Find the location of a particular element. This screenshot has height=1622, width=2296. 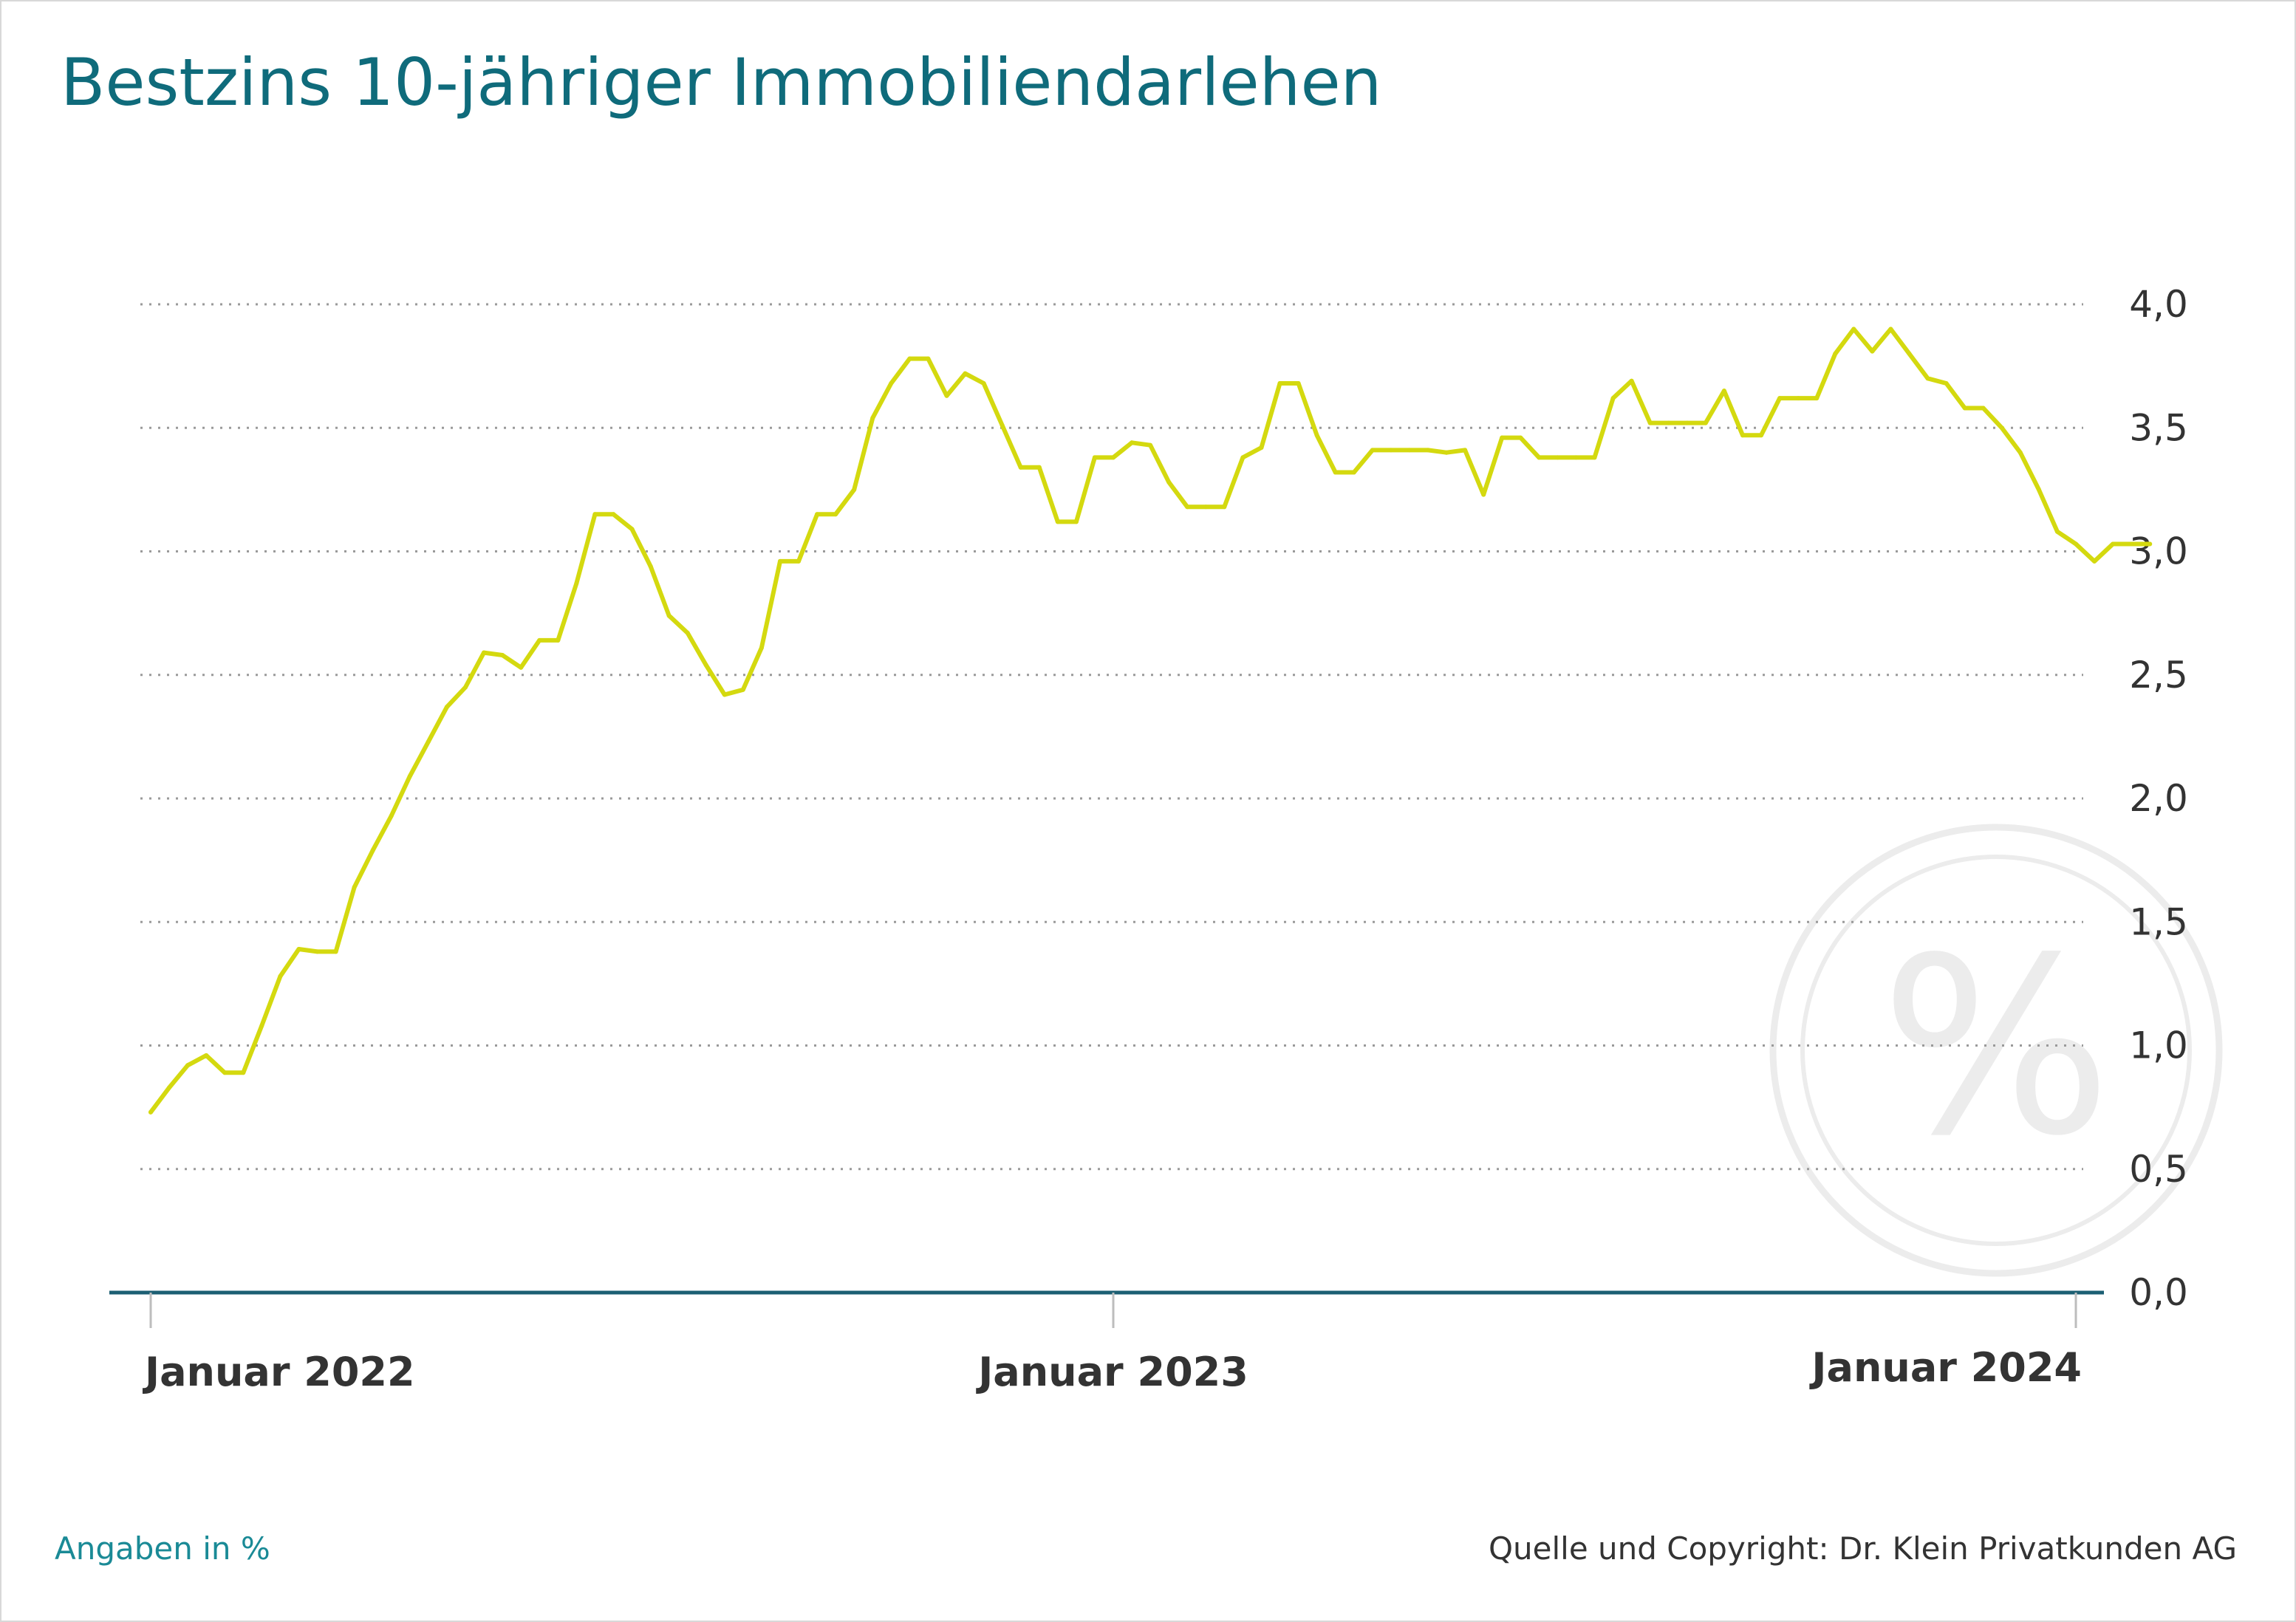

watermark-inner-ring is located at coordinates (1996, 1050).